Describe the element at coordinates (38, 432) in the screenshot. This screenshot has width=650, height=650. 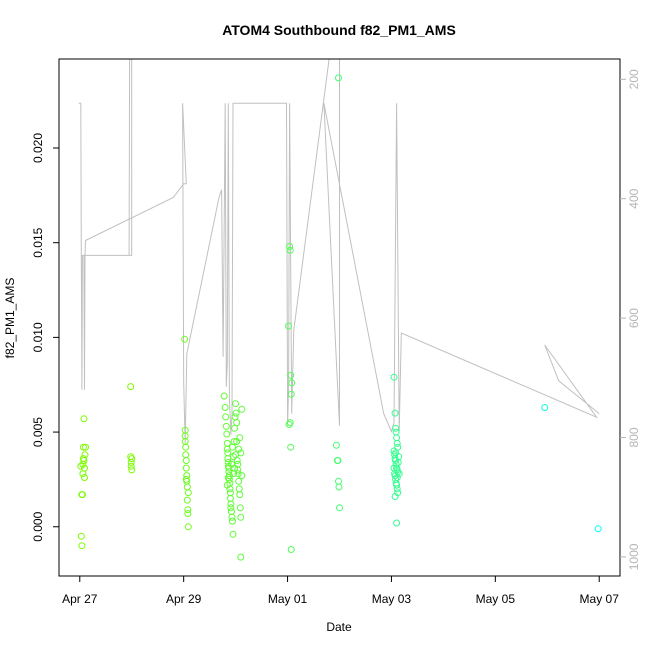
I see `y-tick-label: 0.005` at that location.